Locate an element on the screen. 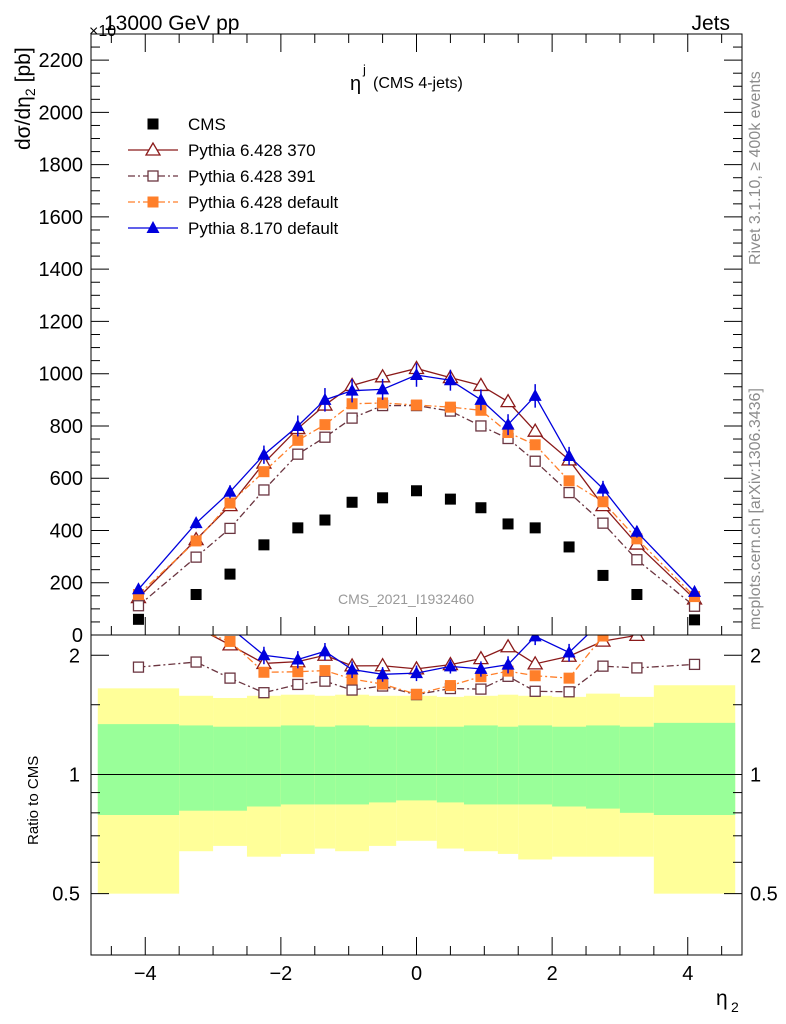 The image size is (786, 1024). ratio-tick-label: 2 is located at coordinates (74, 656).